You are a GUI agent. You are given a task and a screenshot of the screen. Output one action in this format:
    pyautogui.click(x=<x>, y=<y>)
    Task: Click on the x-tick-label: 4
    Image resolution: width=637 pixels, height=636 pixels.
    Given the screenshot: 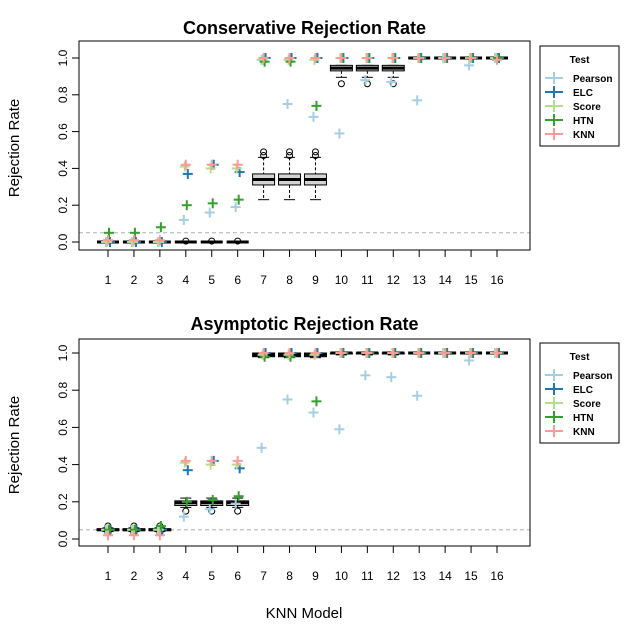 What is the action you would take?
    pyautogui.click(x=185, y=280)
    